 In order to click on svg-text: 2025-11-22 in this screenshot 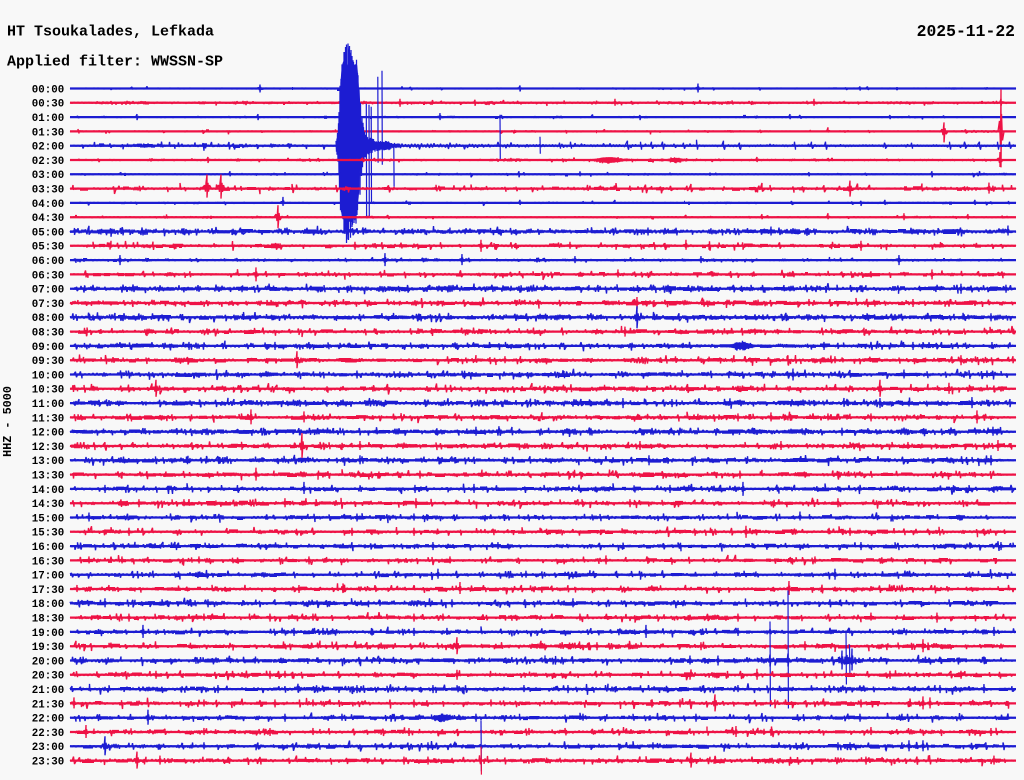, I will do `click(966, 31)`.